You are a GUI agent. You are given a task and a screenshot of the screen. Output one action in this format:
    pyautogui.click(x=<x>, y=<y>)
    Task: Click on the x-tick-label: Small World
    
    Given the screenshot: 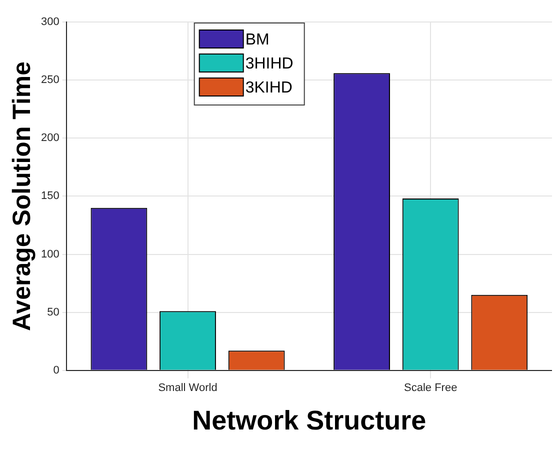 What is the action you would take?
    pyautogui.click(x=188, y=388)
    